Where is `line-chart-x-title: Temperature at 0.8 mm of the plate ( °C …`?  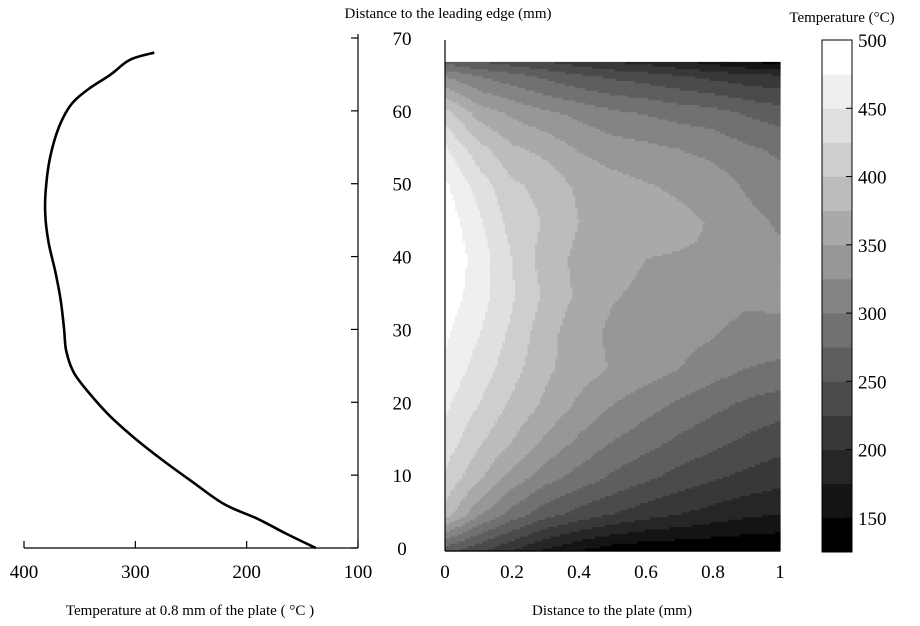 line-chart-x-title: Temperature at 0.8 mm of the plate ( °C … is located at coordinates (190, 611).